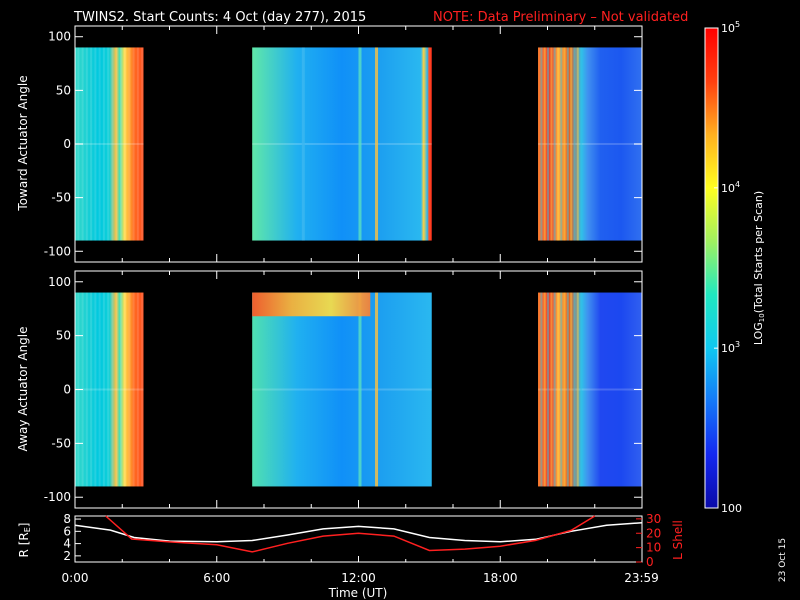 This screenshot has height=600, width=800. What do you see at coordinates (723, 267) in the screenshot?
I see `colorbar: 10⁵ 10⁴ 10³ 100` at bounding box center [723, 267].